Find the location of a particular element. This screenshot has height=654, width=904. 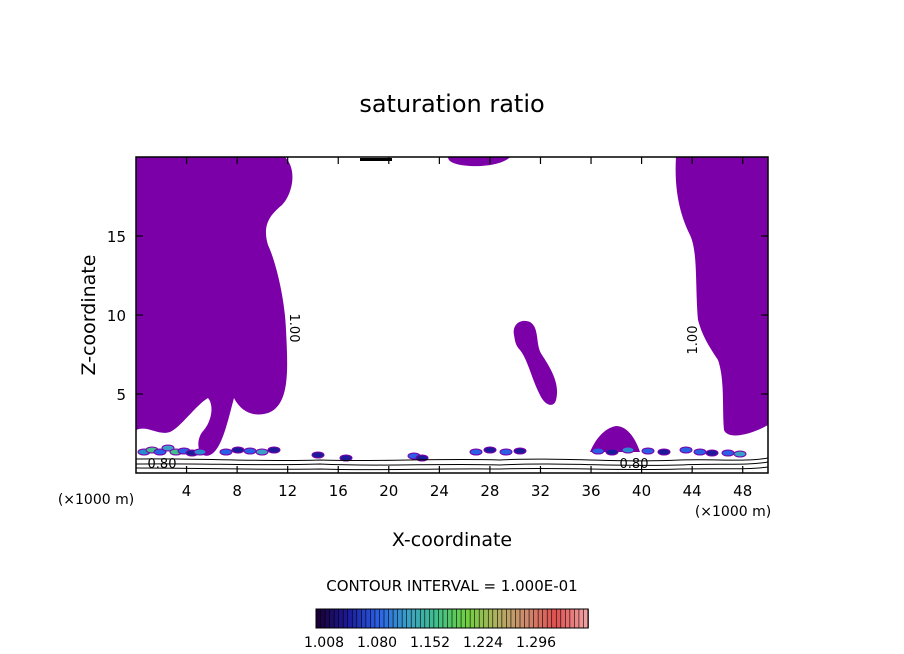

chart-title: saturation ratio is located at coordinates (451, 104).